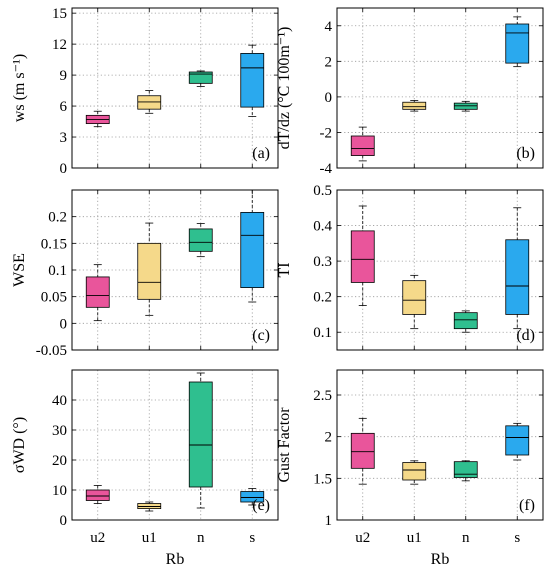  What do you see at coordinates (19, 88) in the screenshot?
I see `y-axis-label: ws (m s⁻¹)` at bounding box center [19, 88].